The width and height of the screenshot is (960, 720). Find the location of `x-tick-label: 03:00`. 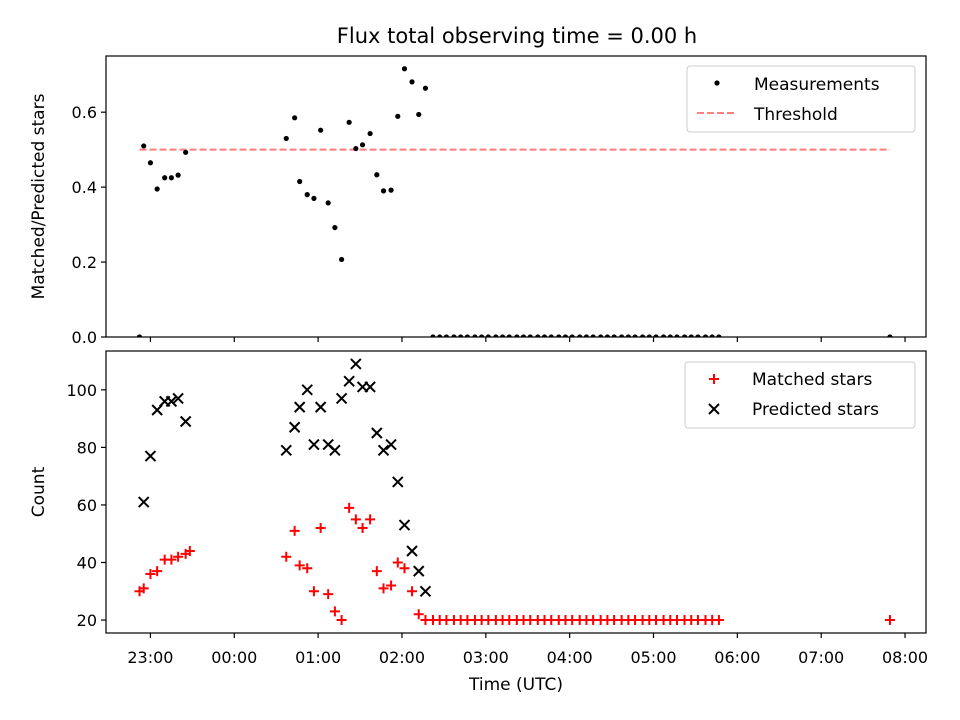

x-tick-label: 03:00 is located at coordinates (486, 657).